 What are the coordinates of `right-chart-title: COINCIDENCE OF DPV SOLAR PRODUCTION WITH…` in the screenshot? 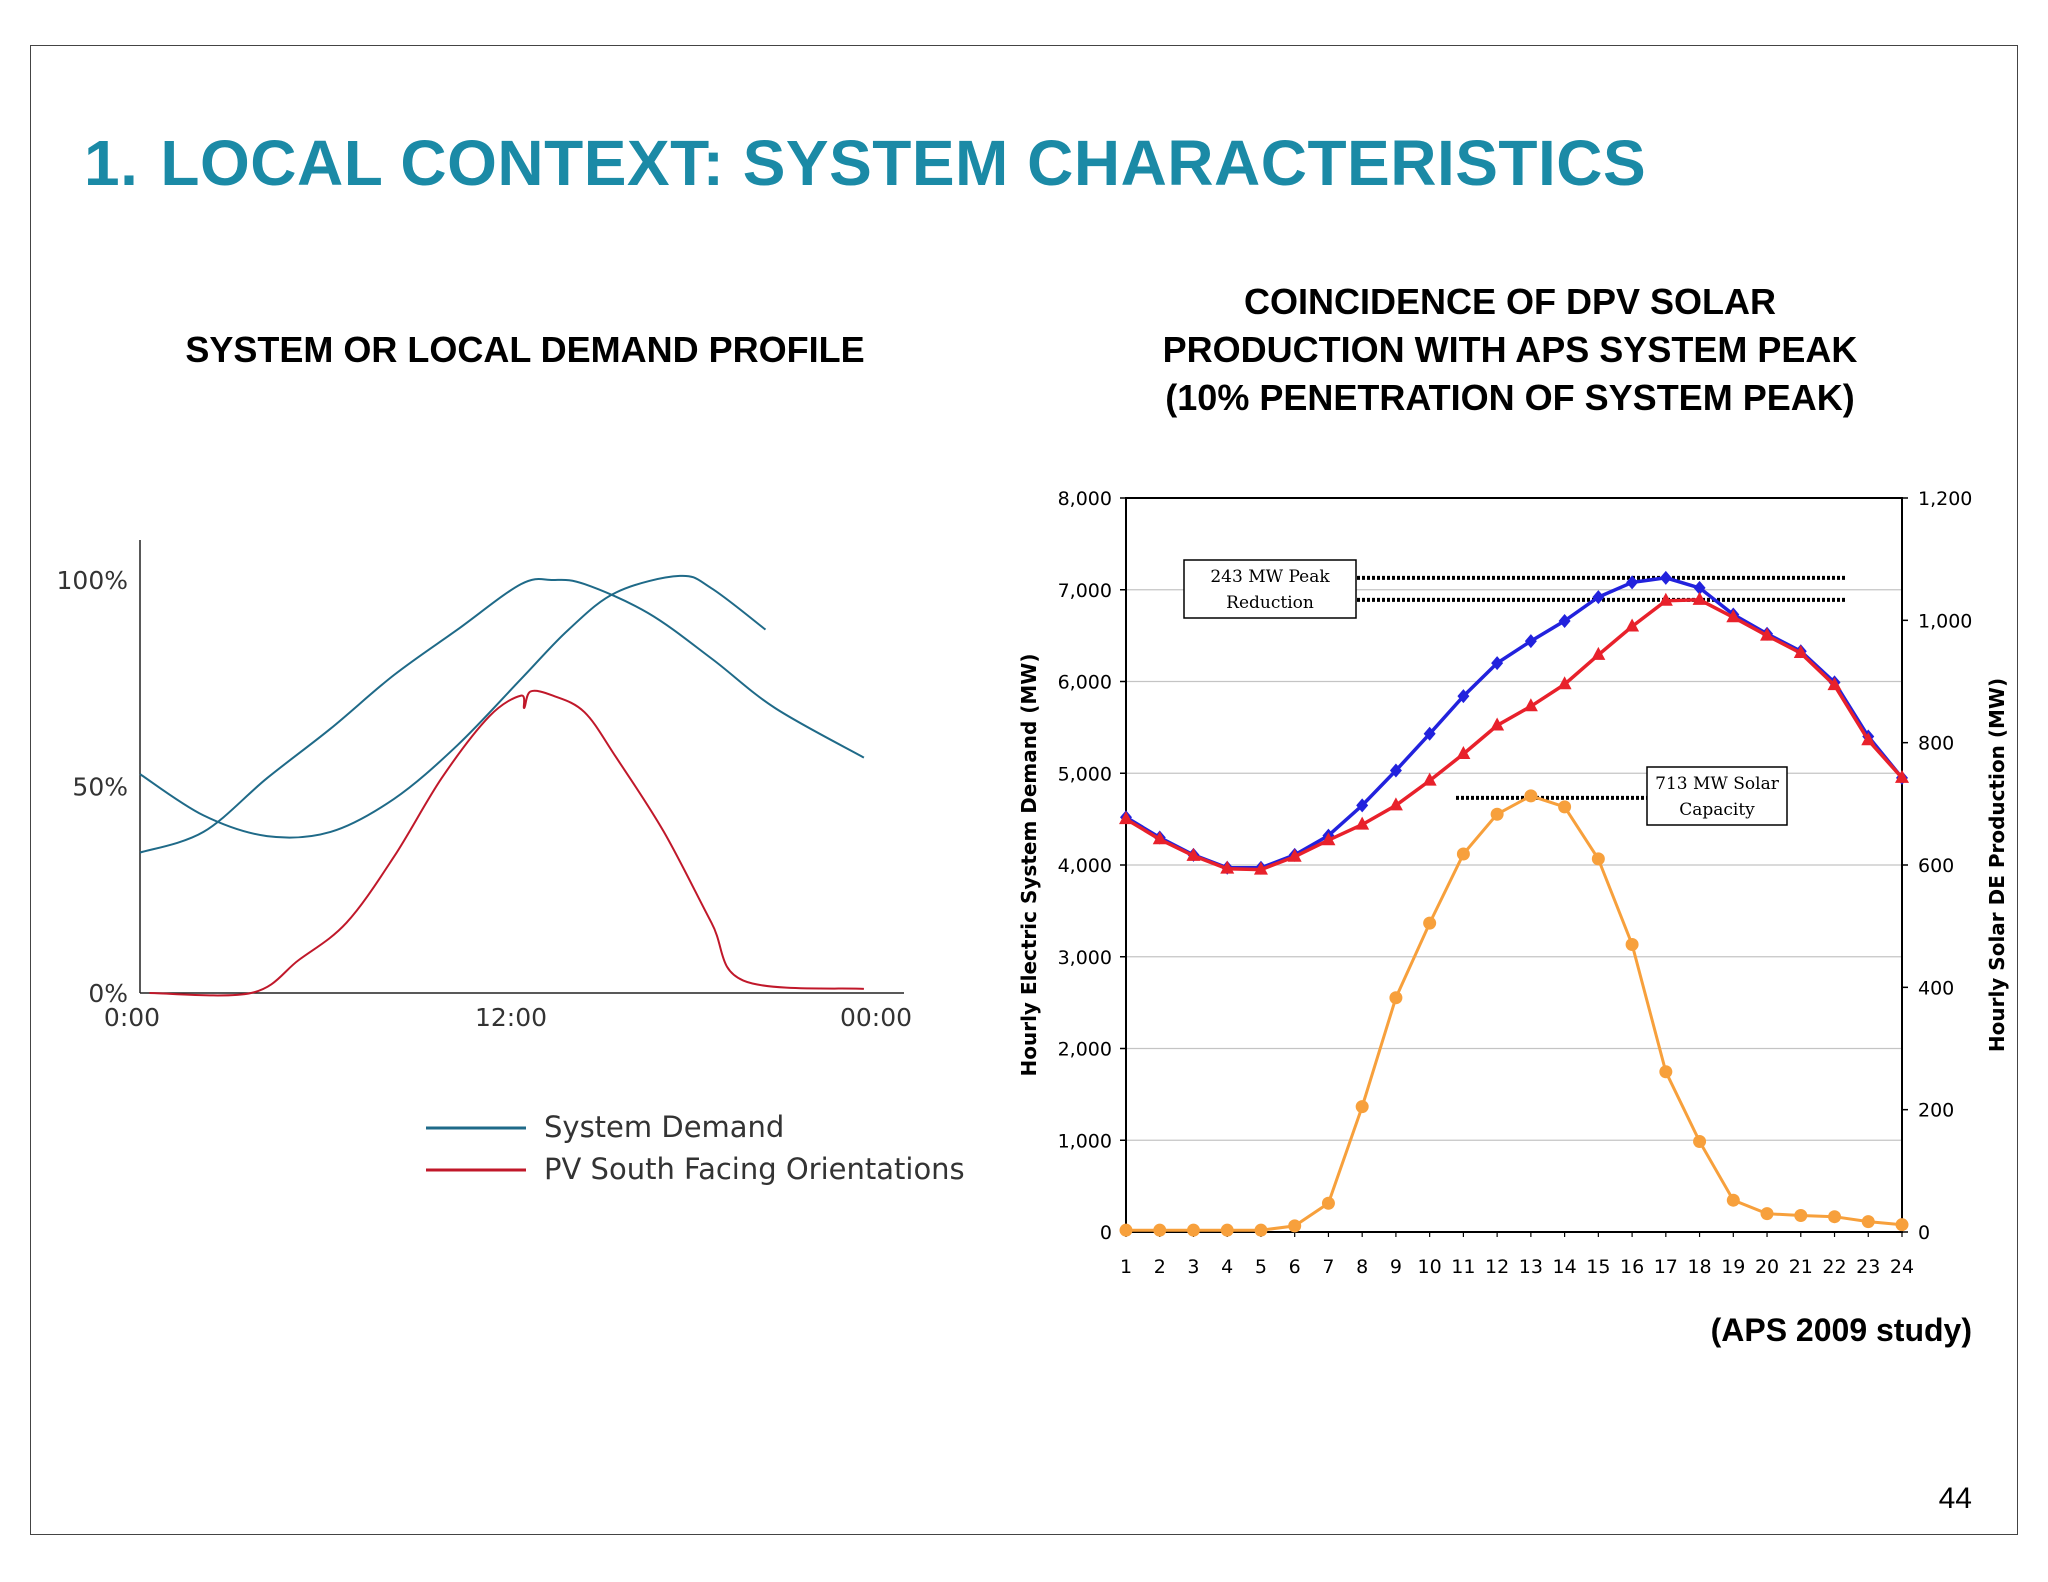 It's located at (1510, 349).